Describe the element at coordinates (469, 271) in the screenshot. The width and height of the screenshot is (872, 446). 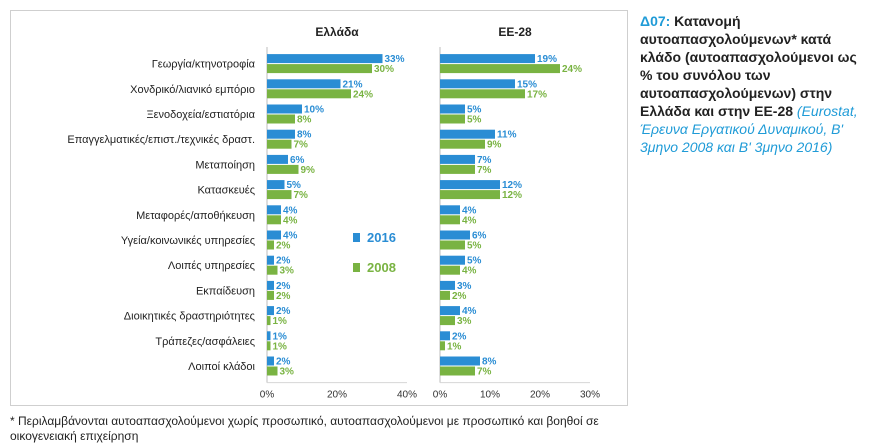
I see `data-label-2008: 4%` at that location.